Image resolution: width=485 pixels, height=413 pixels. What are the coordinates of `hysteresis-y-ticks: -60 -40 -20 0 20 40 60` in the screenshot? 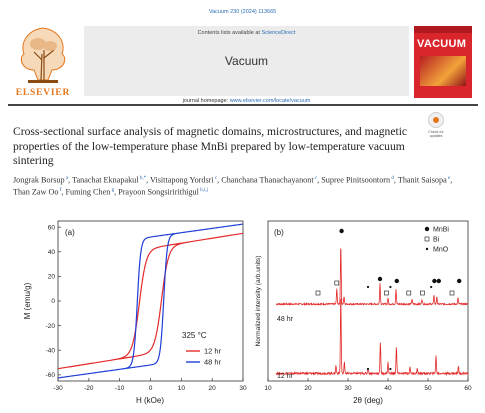 It's located at (53, 301).